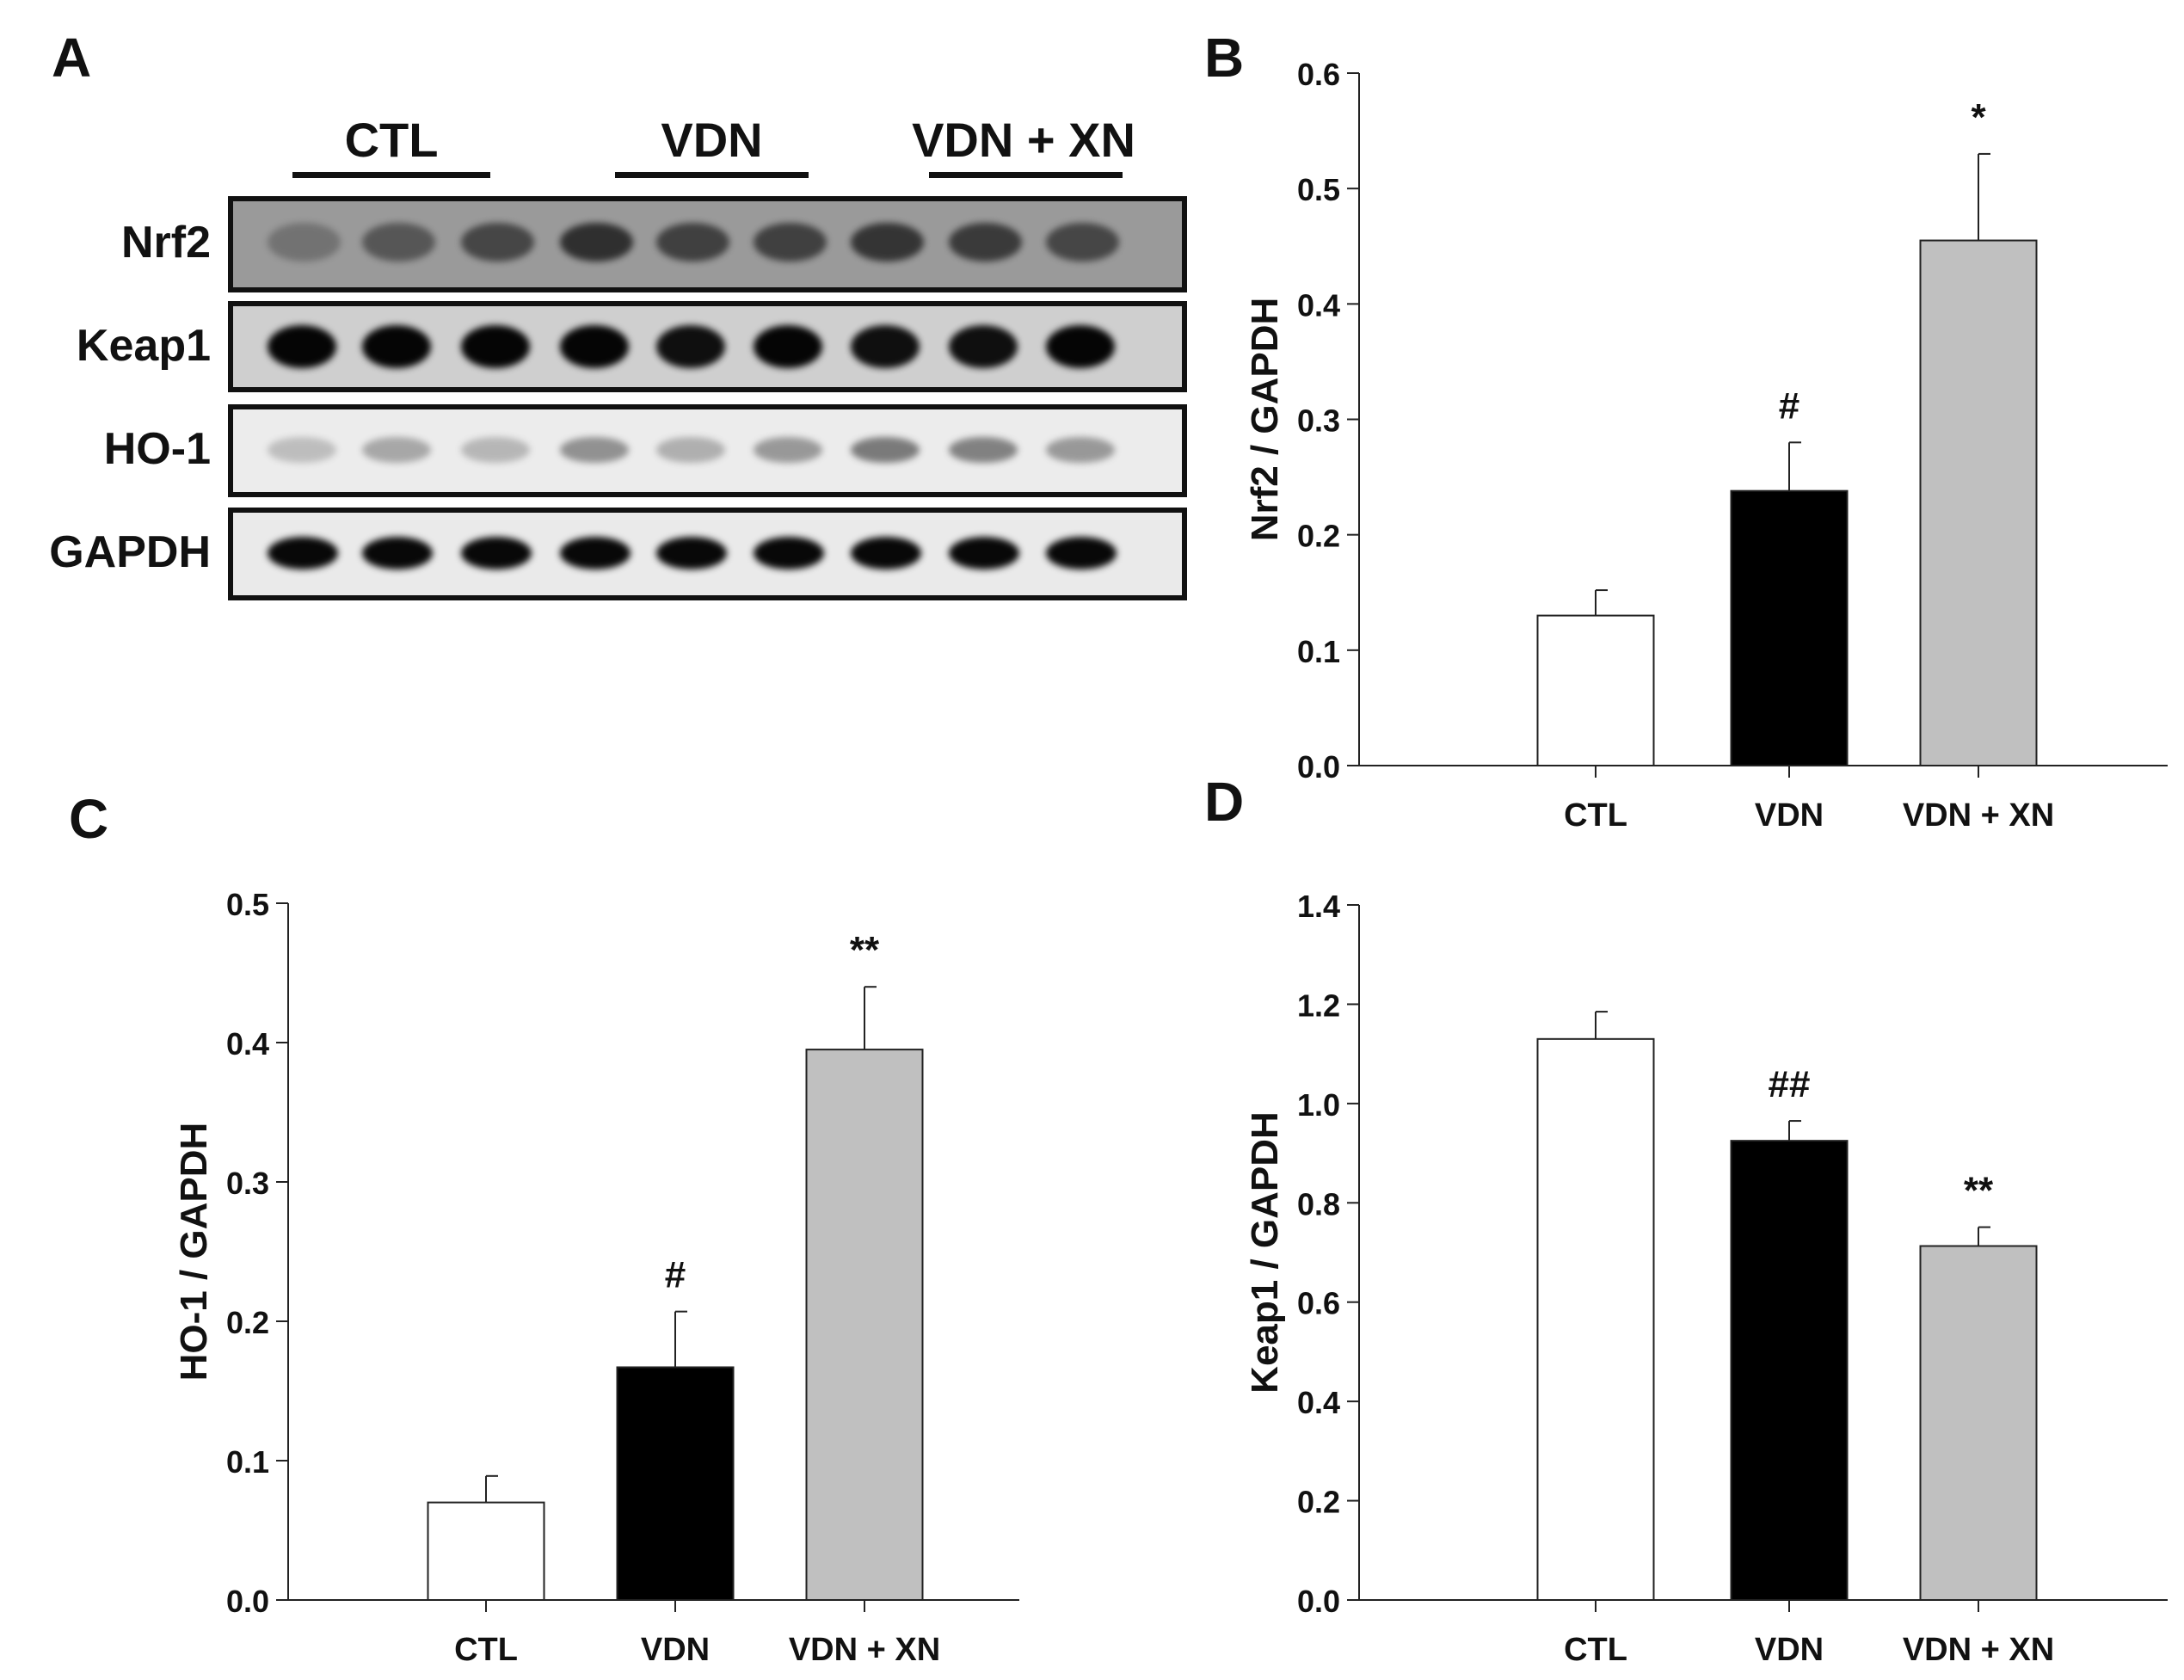 Image resolution: width=2184 pixels, height=1680 pixels. Describe the element at coordinates (1225, 802) in the screenshot. I see `panel-label-d: D` at that location.